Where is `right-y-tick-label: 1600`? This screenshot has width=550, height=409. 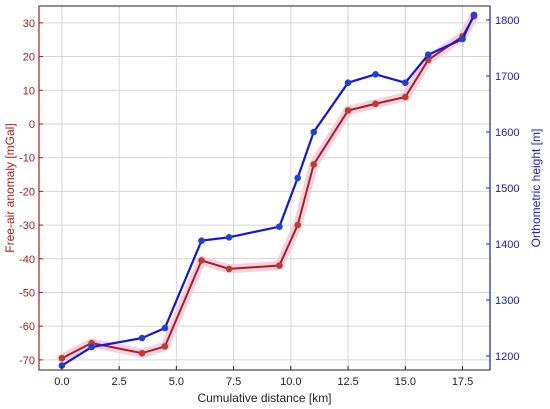
right-y-tick-label: 1600 is located at coordinates (507, 133).